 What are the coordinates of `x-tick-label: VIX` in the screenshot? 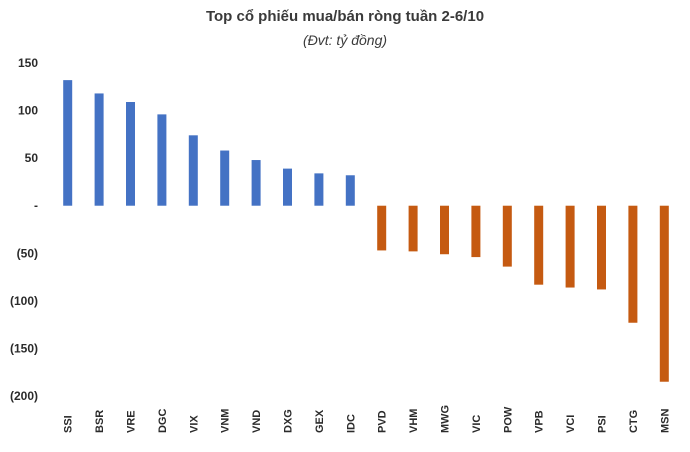 It's located at (194, 424).